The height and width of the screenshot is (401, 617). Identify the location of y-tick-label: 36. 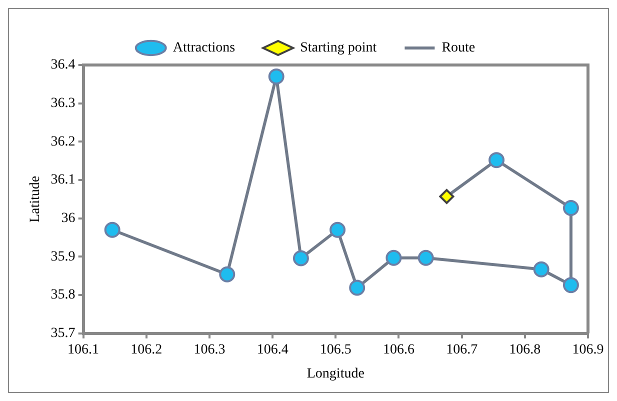
(68, 218).